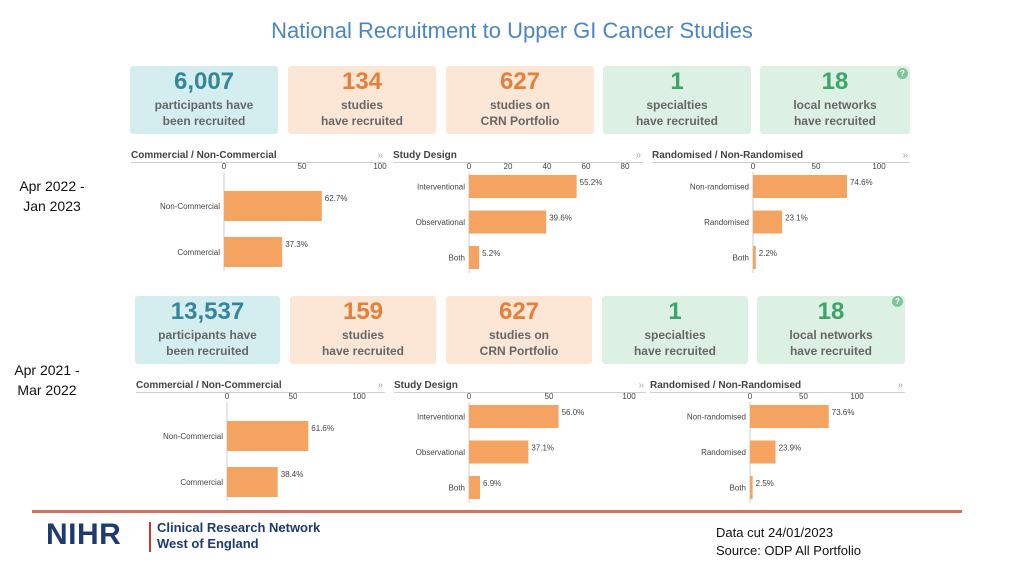 Image resolution: width=1024 pixels, height=576 pixels. Describe the element at coordinates (491, 253) in the screenshot. I see `data-label: 5.2%` at that location.